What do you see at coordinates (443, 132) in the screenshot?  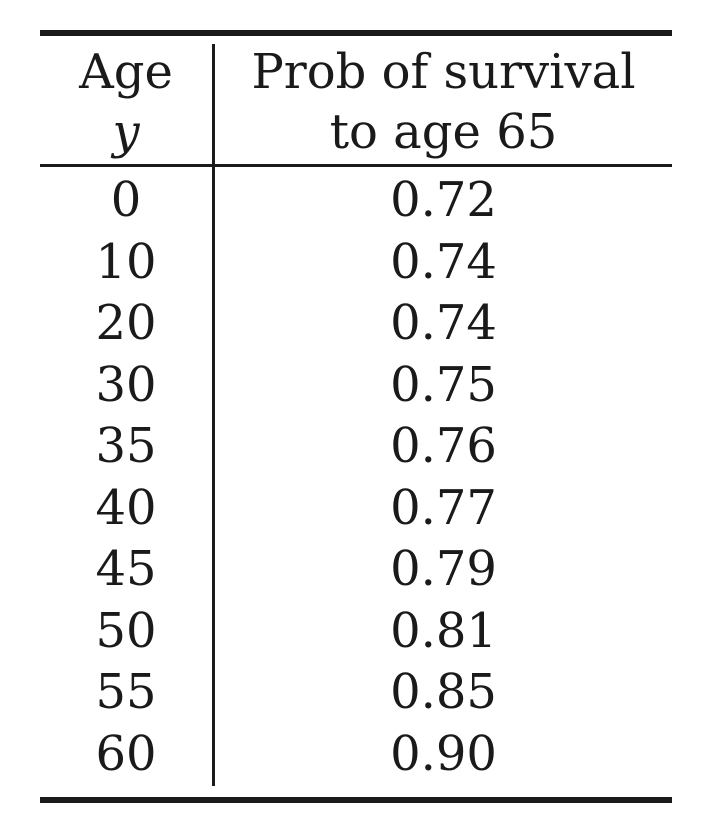 I see `header-prob-subtitle: to age 65` at bounding box center [443, 132].